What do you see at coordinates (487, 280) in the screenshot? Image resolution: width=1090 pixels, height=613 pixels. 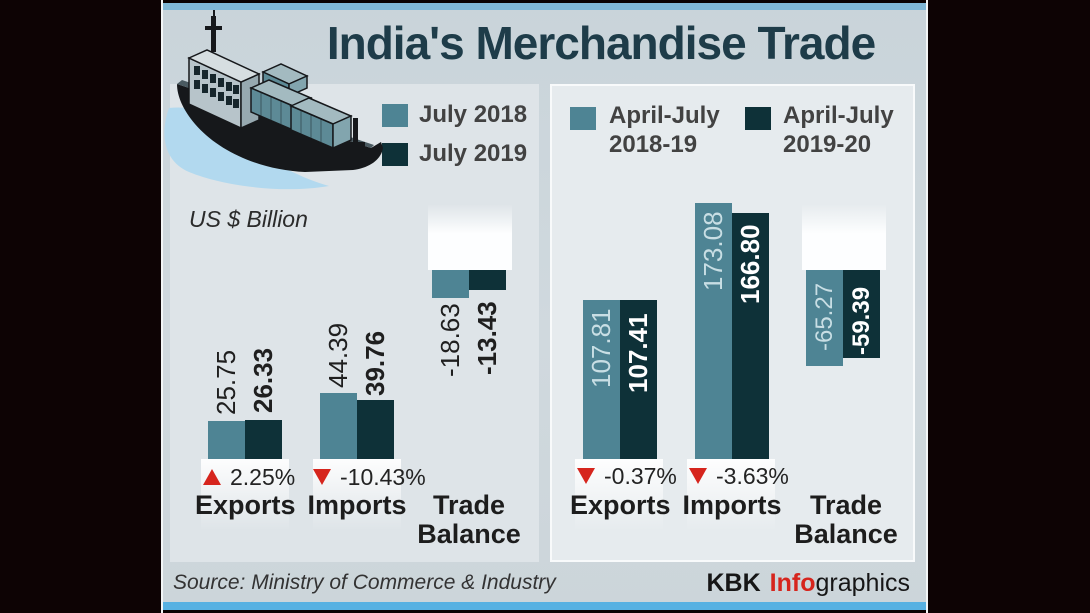 I see `bar-trade-balance-july-2019` at bounding box center [487, 280].